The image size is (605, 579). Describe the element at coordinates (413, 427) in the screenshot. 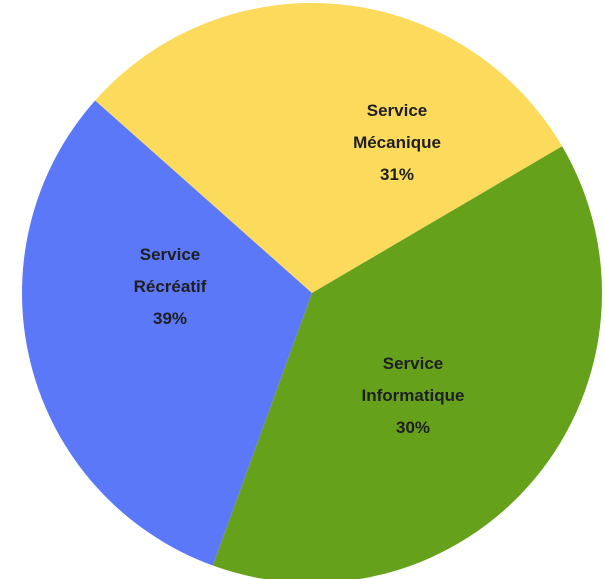

I see `slice-percent: 30%` at that location.